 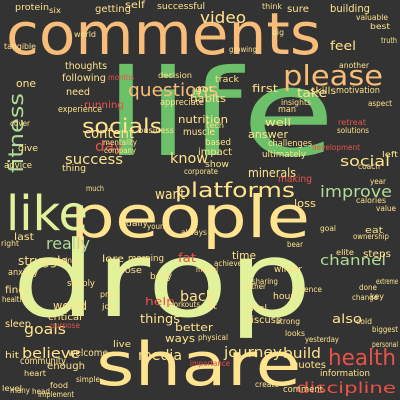 What do you see at coordinates (369, 166) in the screenshot?
I see `word-coach: coach` at bounding box center [369, 166].